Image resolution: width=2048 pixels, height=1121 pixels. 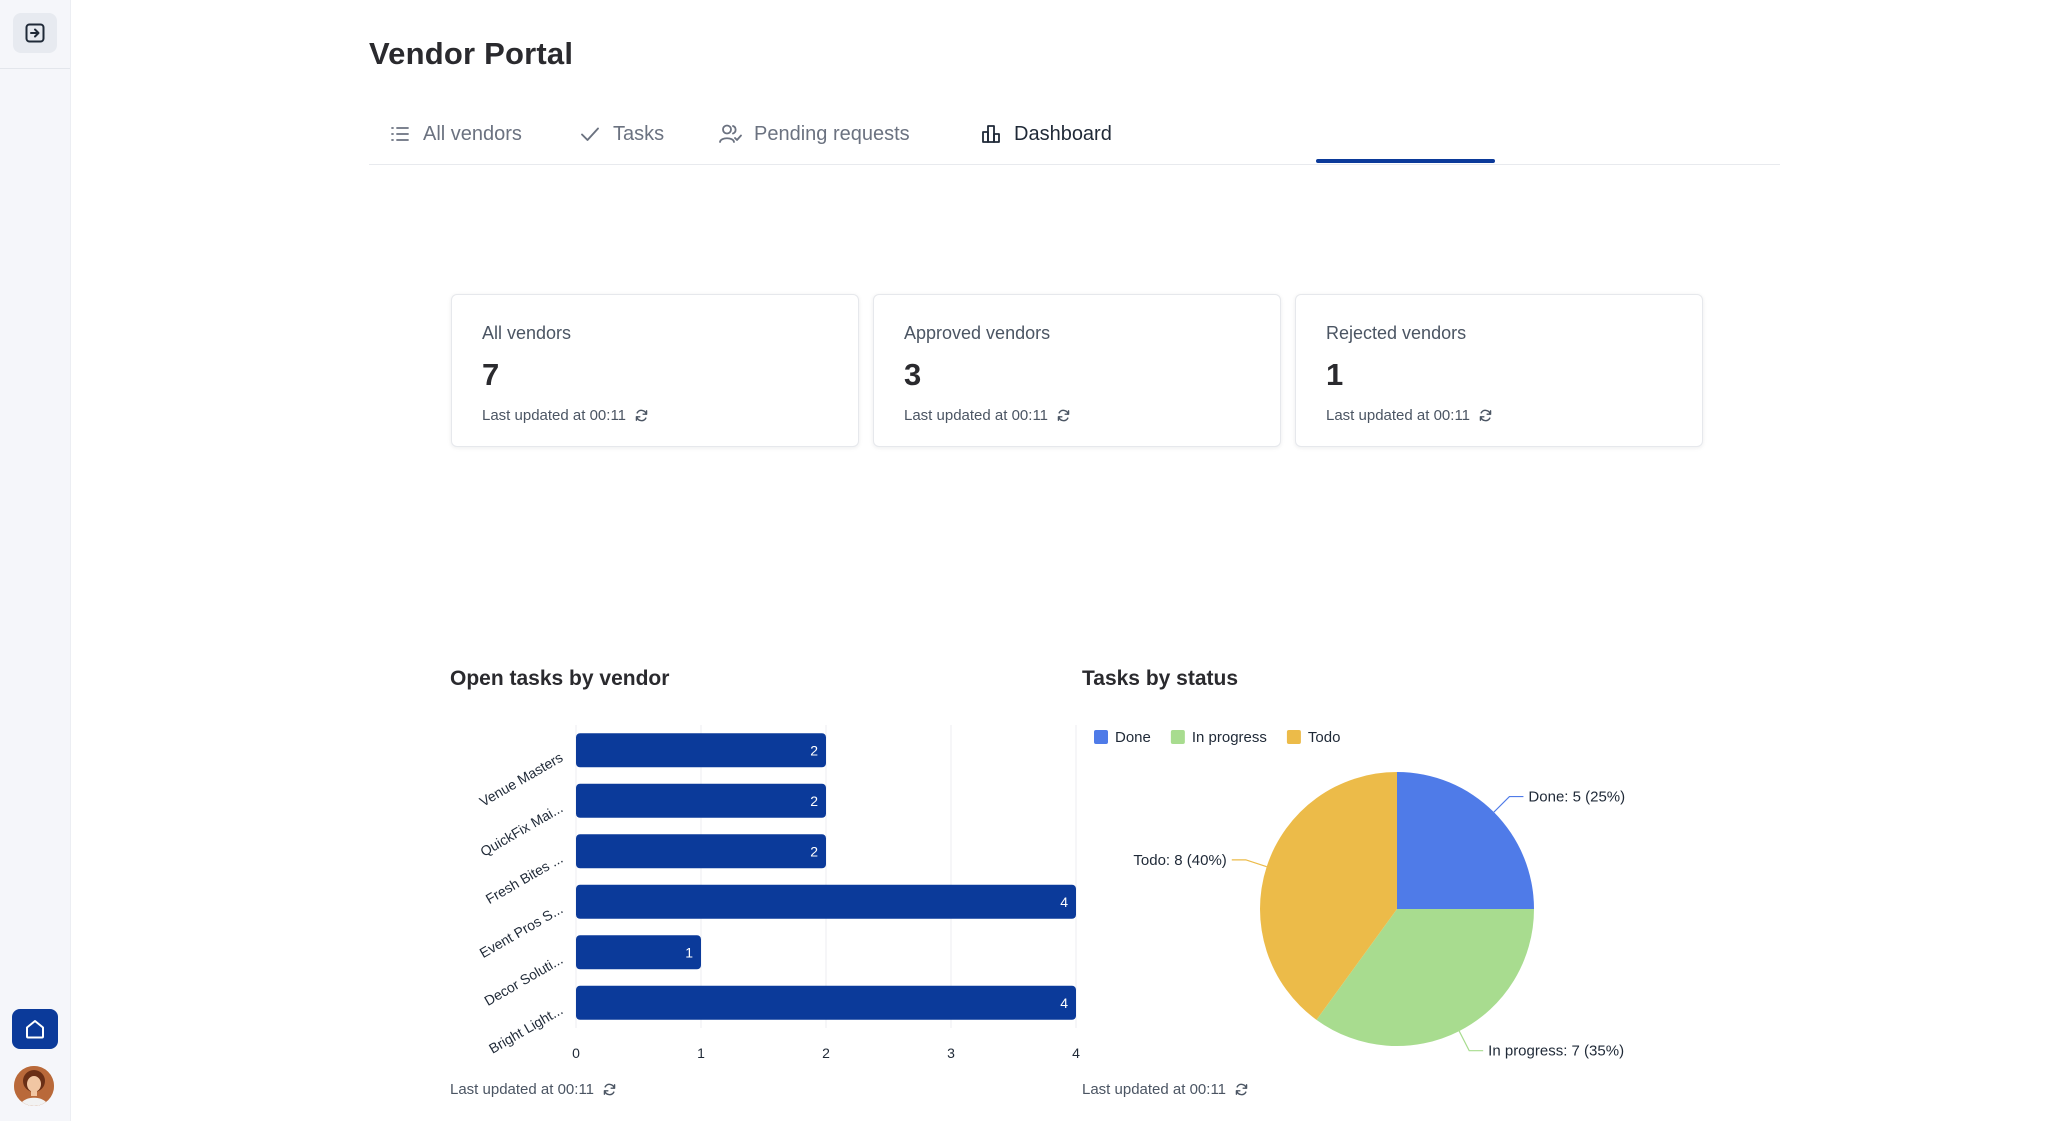 I want to click on expand-sidebar-button, so click(x=35, y=33).